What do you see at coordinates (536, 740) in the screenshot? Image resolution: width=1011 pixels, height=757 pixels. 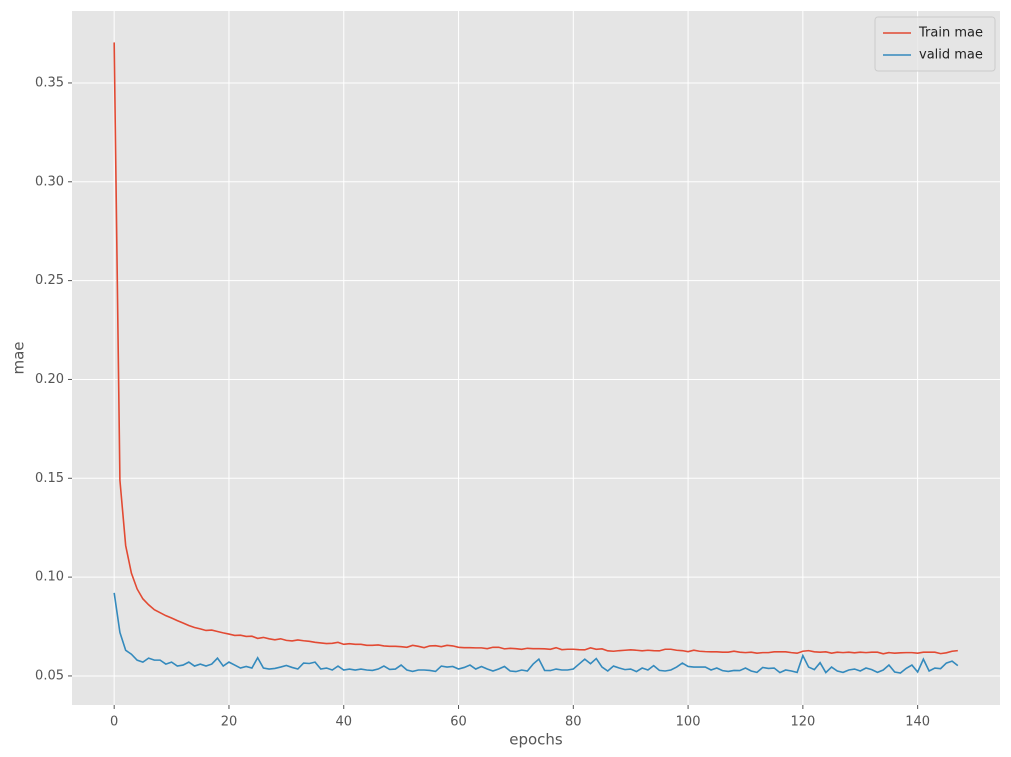 I see `x-axis-label: epochs` at bounding box center [536, 740].